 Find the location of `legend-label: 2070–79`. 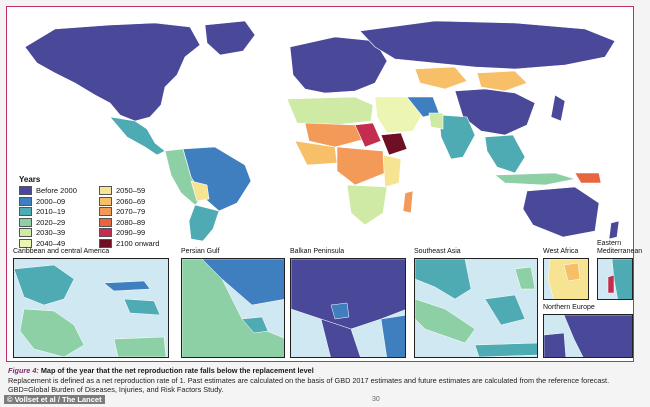

legend-label: 2070–79 is located at coordinates (131, 211).